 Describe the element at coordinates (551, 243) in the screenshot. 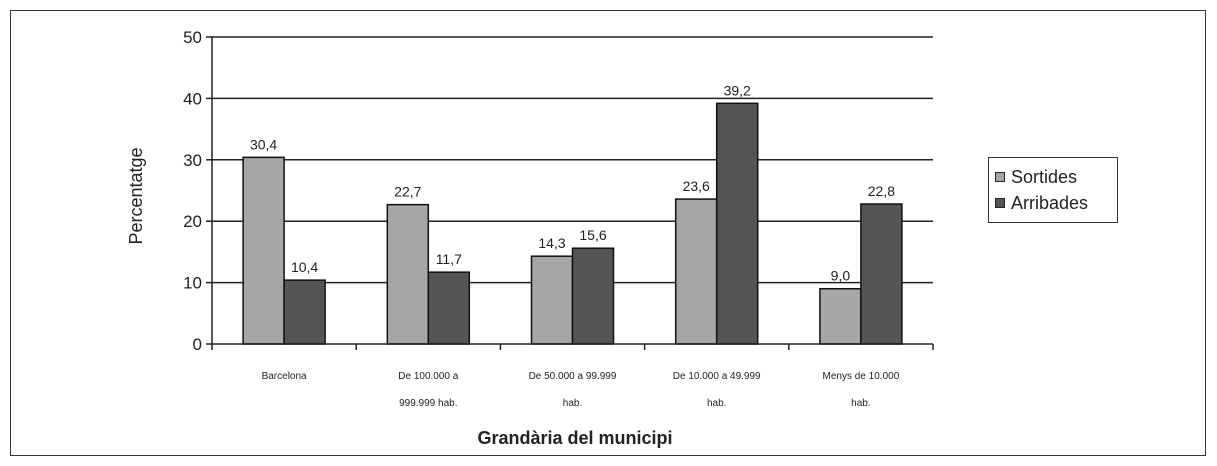

I see `data-label-sortides-2: 14,3` at that location.